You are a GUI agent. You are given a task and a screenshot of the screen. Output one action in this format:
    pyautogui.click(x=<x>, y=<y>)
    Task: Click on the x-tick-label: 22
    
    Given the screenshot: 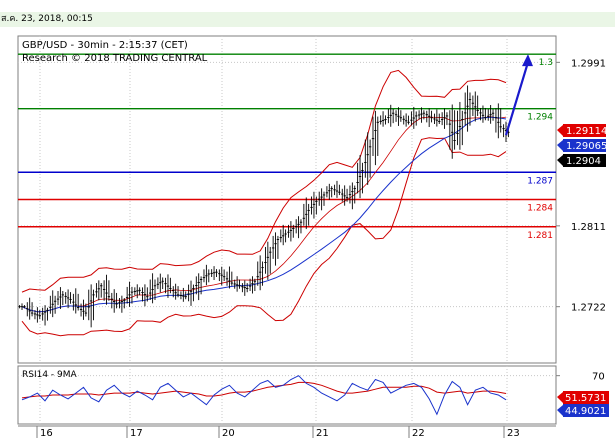 What is the action you would take?
    pyautogui.click(x=418, y=433)
    